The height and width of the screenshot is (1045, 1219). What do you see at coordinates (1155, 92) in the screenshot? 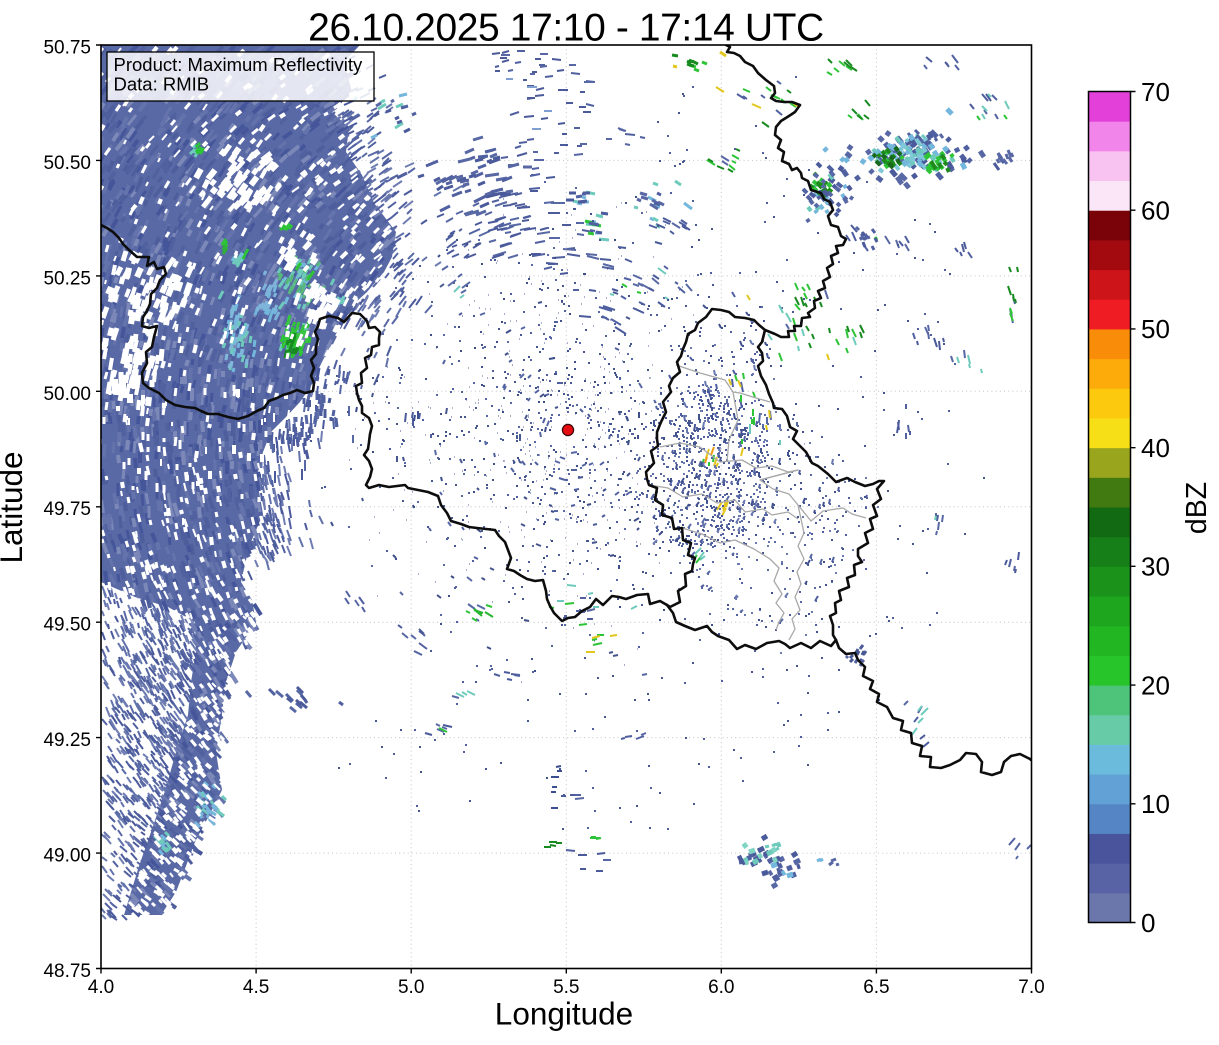
I see `svg-text: 70` at bounding box center [1155, 92].